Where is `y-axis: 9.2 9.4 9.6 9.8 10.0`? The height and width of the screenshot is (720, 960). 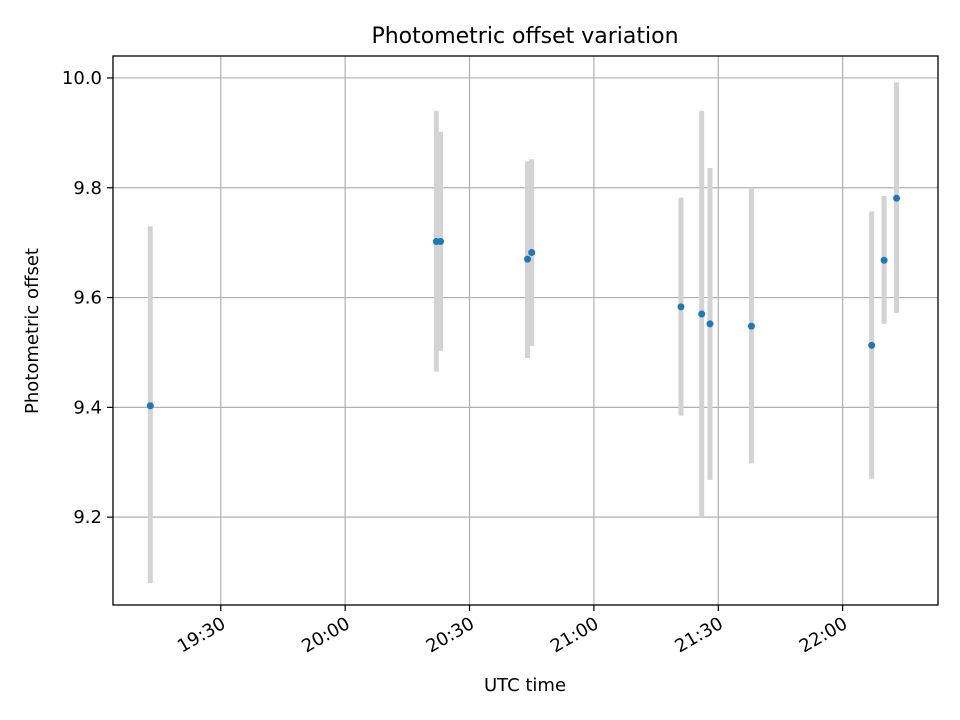
y-axis: 9.2 9.4 9.6 9.8 10.0 is located at coordinates (87, 298).